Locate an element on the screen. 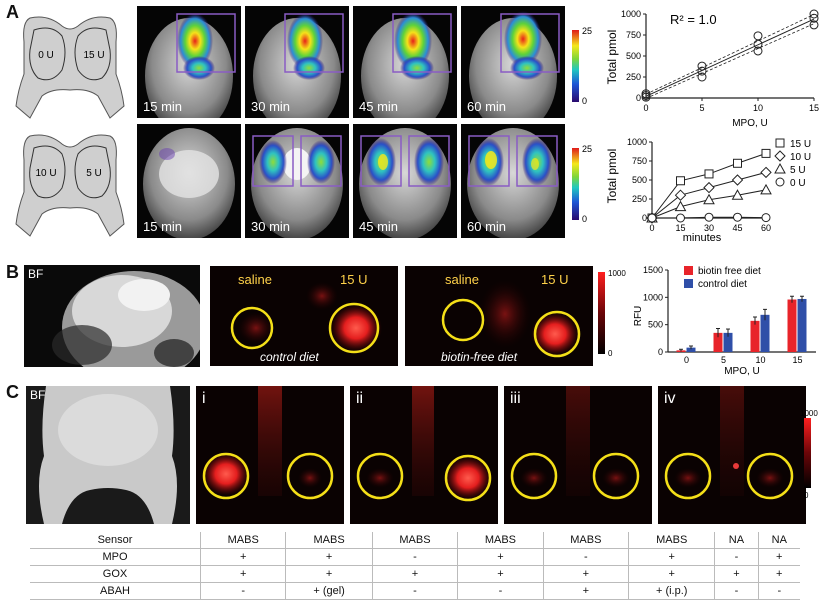  diagram-bottom-left-label: 10 U is located at coordinates (45, 173).